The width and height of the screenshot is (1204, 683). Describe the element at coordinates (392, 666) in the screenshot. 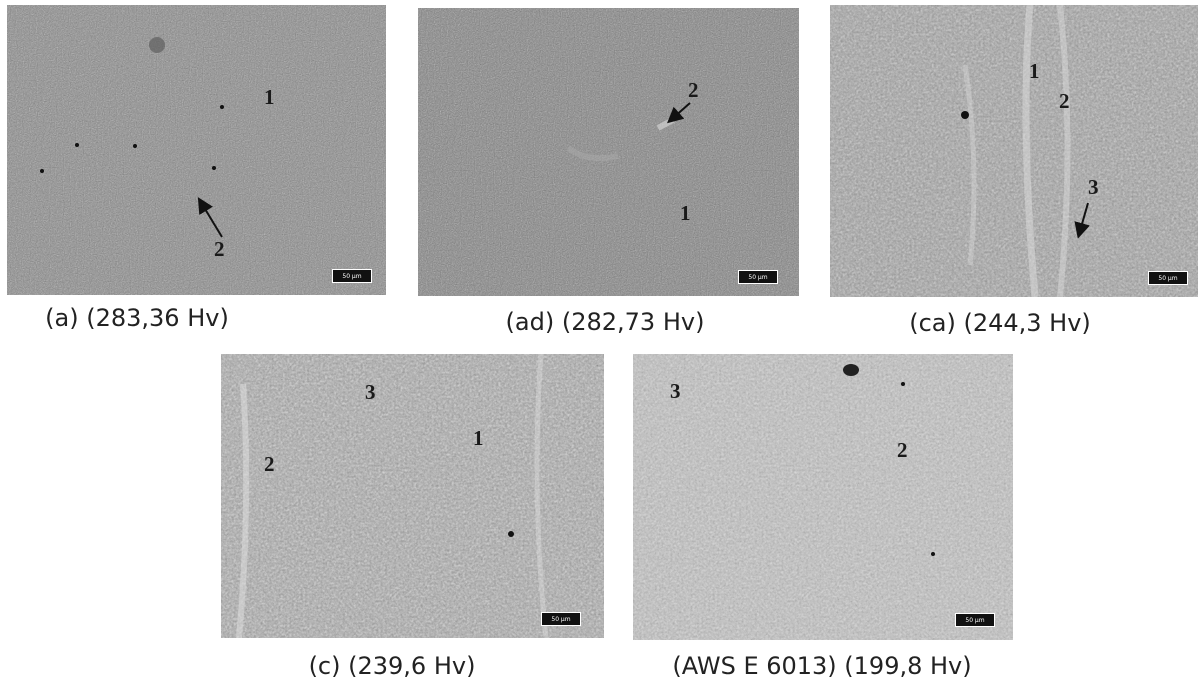

I see `caption-c: (c) (239,6 Hv)` at that location.